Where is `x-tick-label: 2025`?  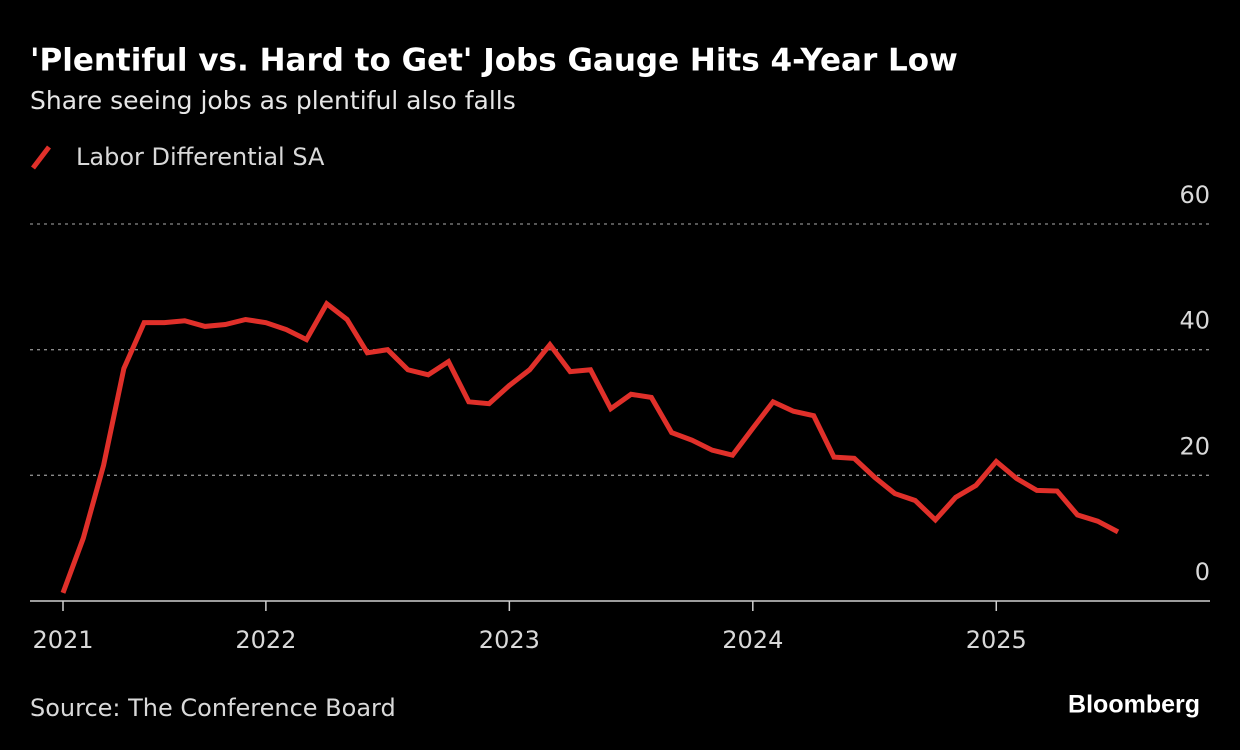 x-tick-label: 2025 is located at coordinates (996, 640).